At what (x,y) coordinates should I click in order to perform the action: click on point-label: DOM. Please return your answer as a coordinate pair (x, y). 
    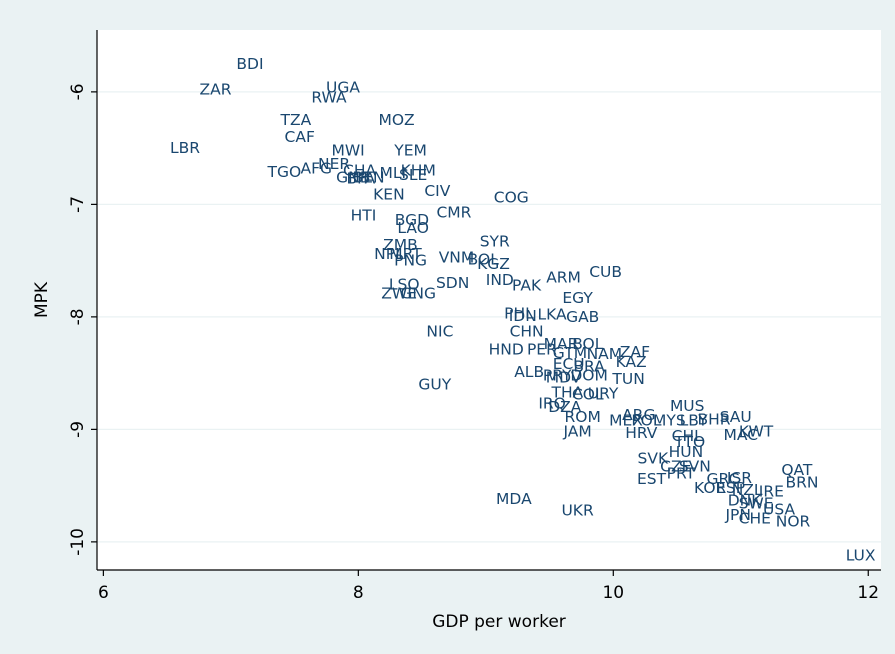
    Looking at the image, I should click on (589, 375).